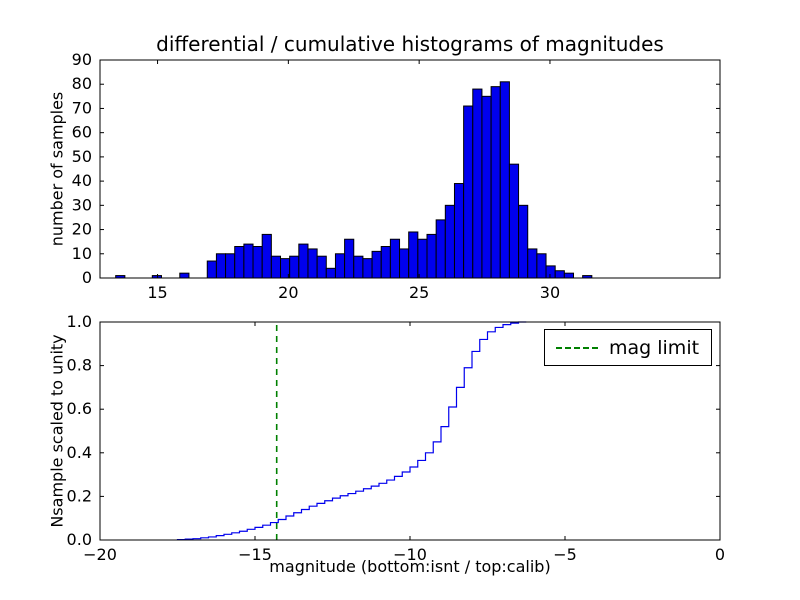  Describe the element at coordinates (410, 566) in the screenshot. I see `bottom-xlabel: magnitude (bottom:isnt / top:calib)` at that location.